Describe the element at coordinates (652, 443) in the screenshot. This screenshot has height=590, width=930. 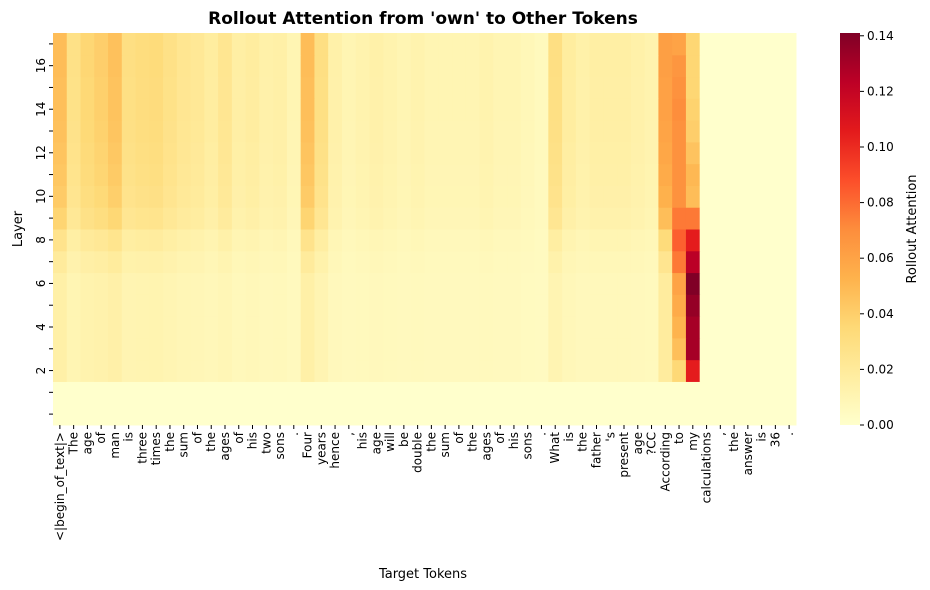
I see `x-tick-label: ?CC` at that location.